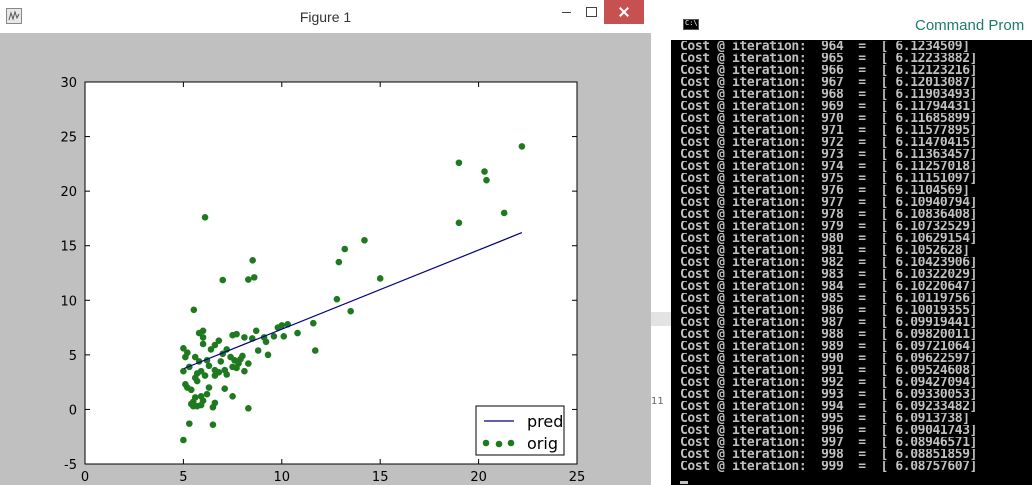 This screenshot has height=485, width=1032. I want to click on console-line: Cost @ iteration: 980 = [ 6.10629154], so click(829, 239).